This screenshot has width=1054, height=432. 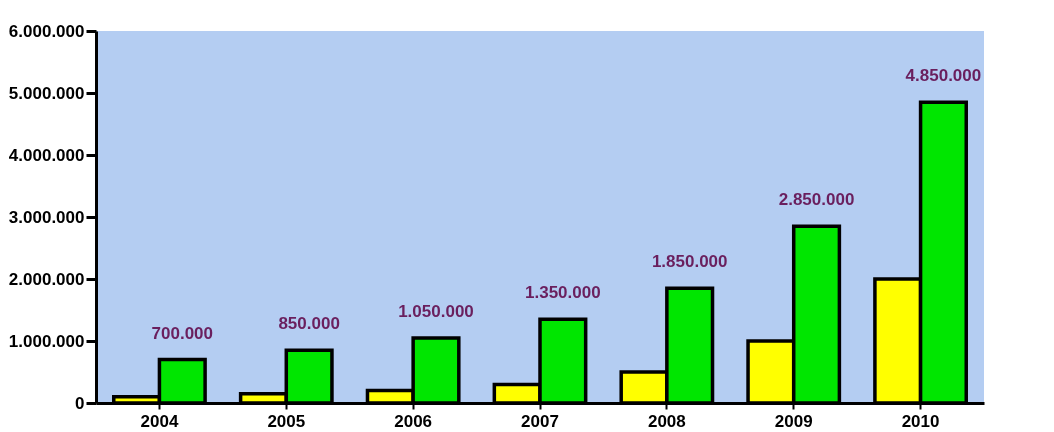 I want to click on y-tick-label: 0, so click(x=80, y=403).